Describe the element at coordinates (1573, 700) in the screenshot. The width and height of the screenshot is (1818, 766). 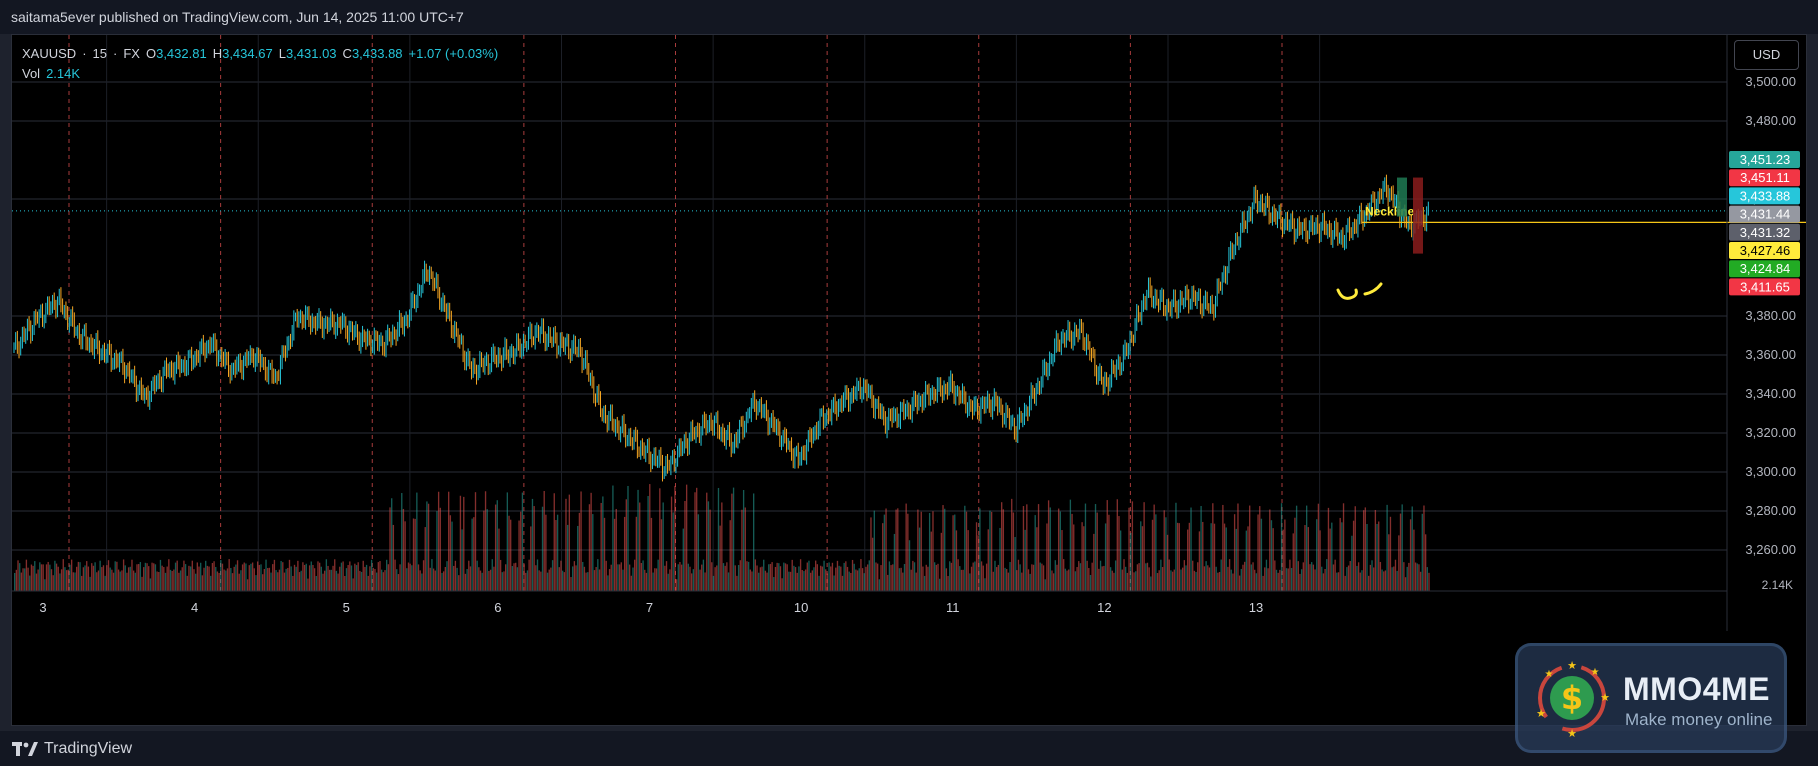
I see `dollar-coin-icon: $ ★ ★ ★ ★ ★ ★` at that location.